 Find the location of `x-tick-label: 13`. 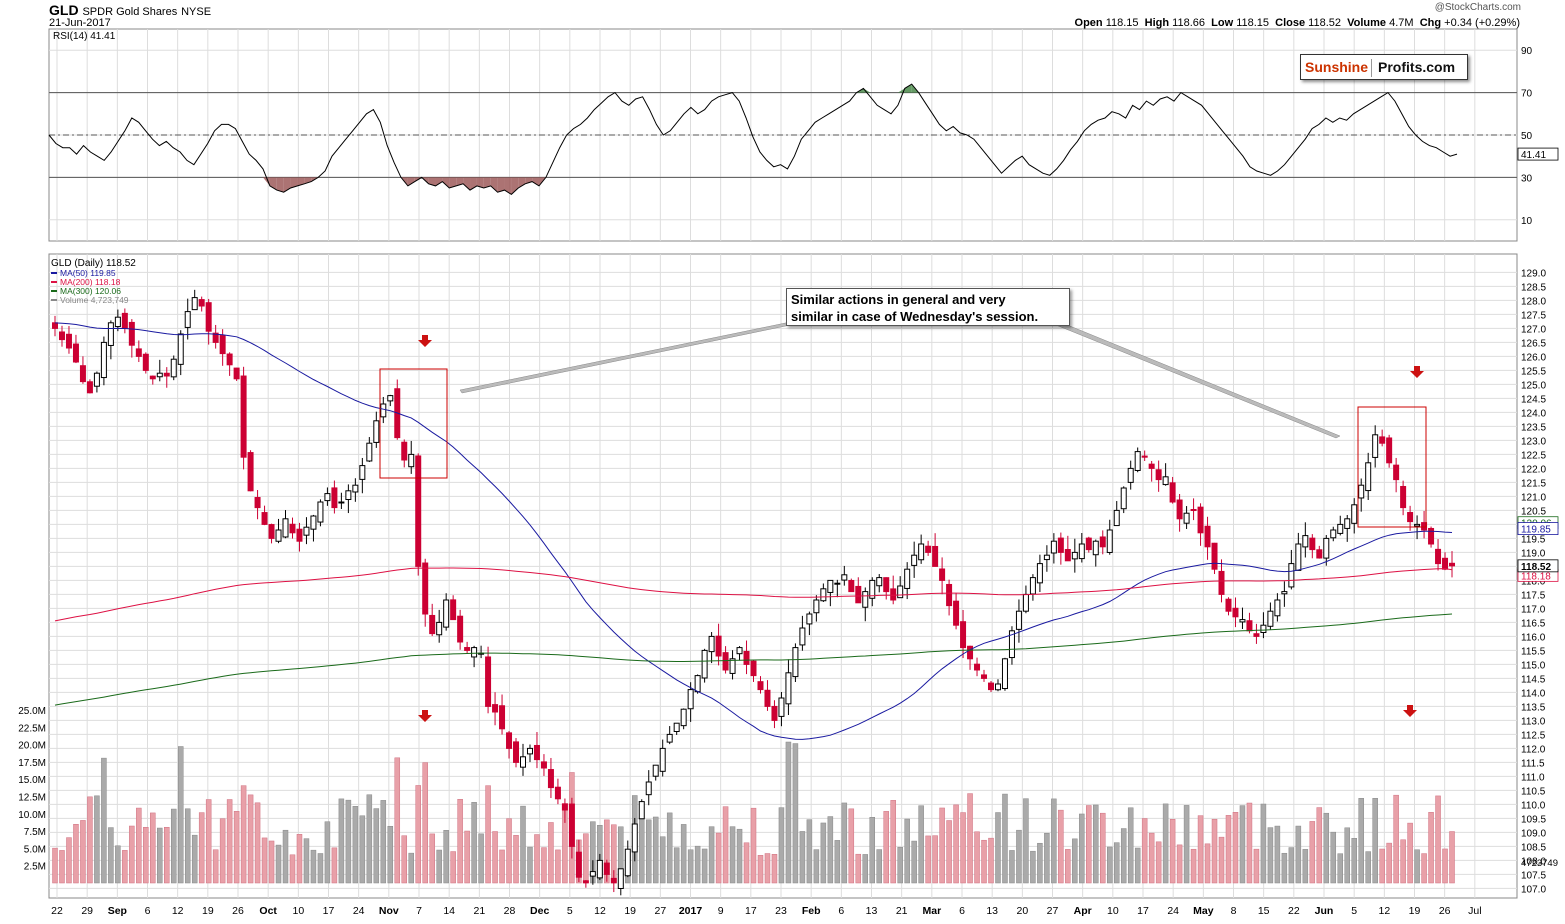

x-tick-label: 13 is located at coordinates (872, 911).